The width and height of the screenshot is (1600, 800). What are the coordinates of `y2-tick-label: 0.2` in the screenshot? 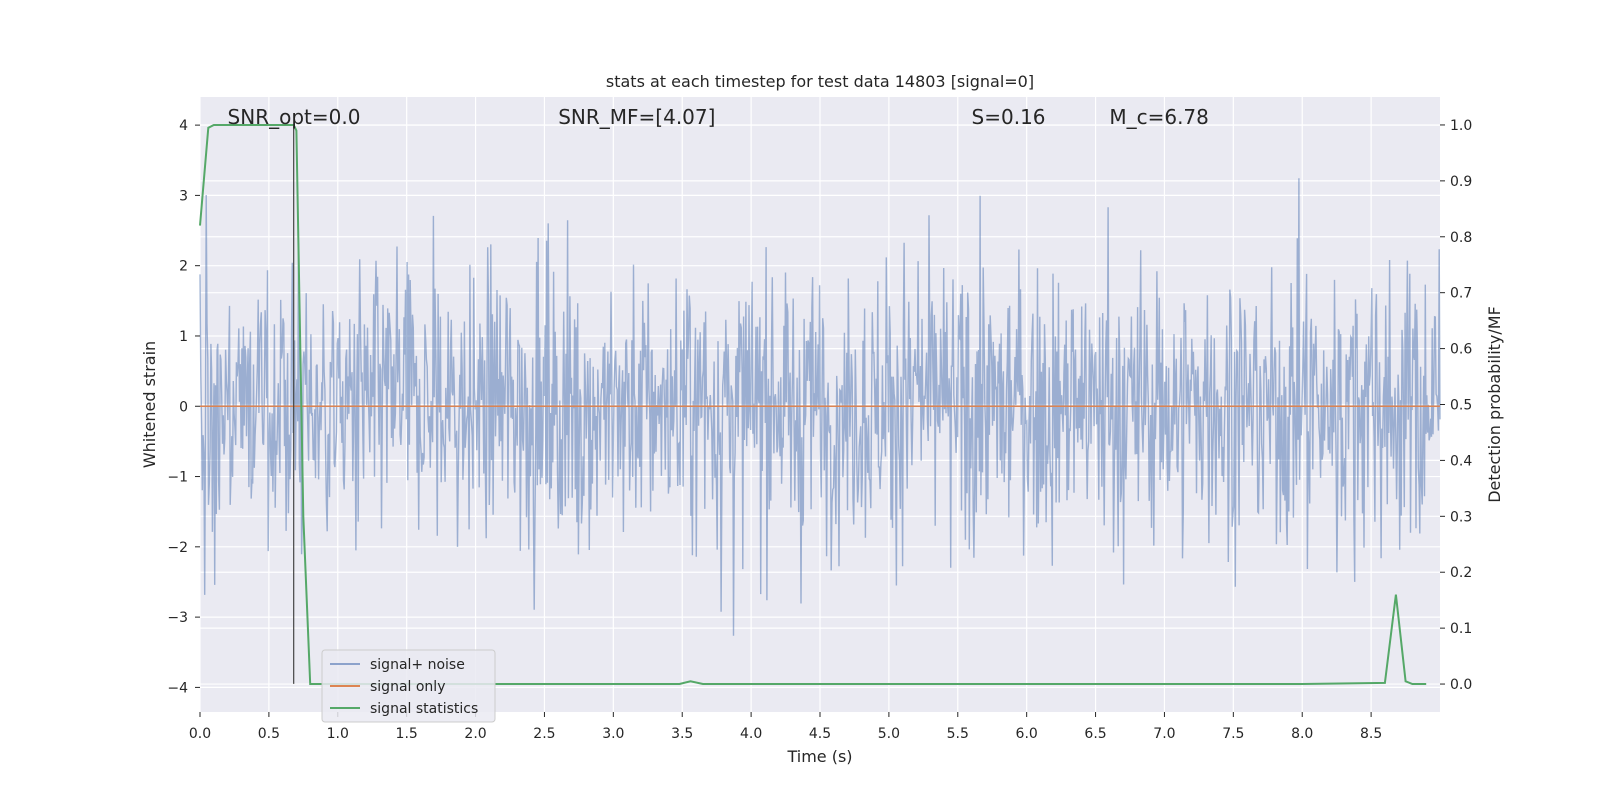 It's located at (1461, 573).